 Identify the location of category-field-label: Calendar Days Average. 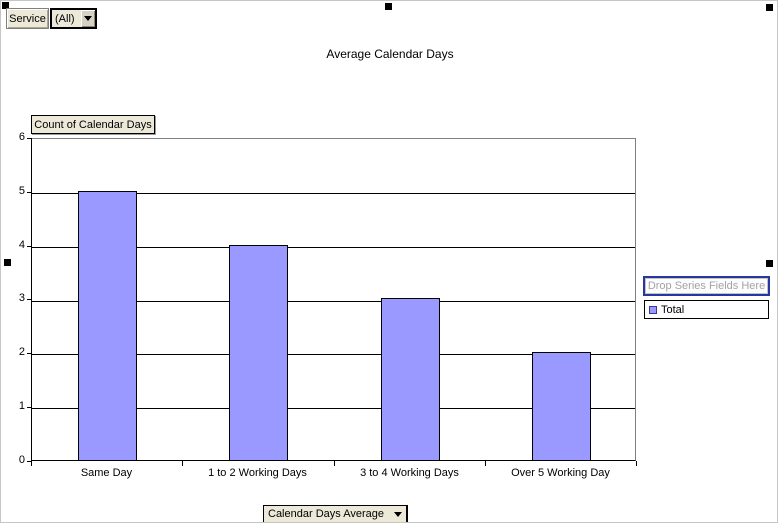
(326, 514).